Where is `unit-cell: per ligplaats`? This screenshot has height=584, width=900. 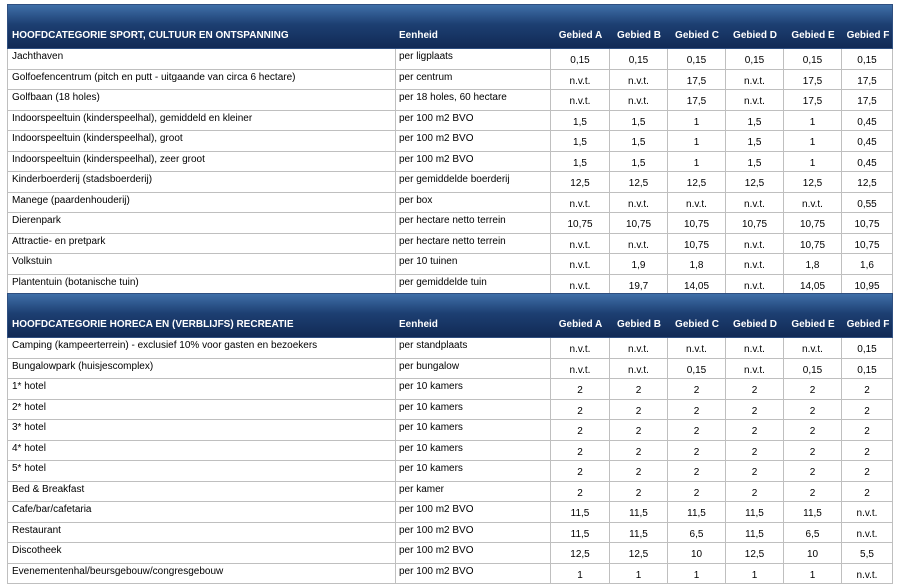 unit-cell: per ligplaats is located at coordinates (472, 59).